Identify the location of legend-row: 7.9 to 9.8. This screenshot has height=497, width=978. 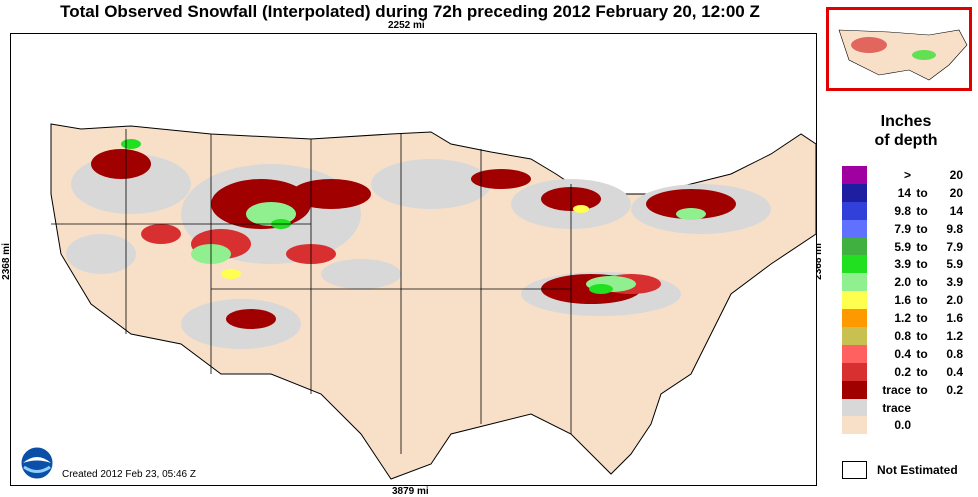
(907, 228).